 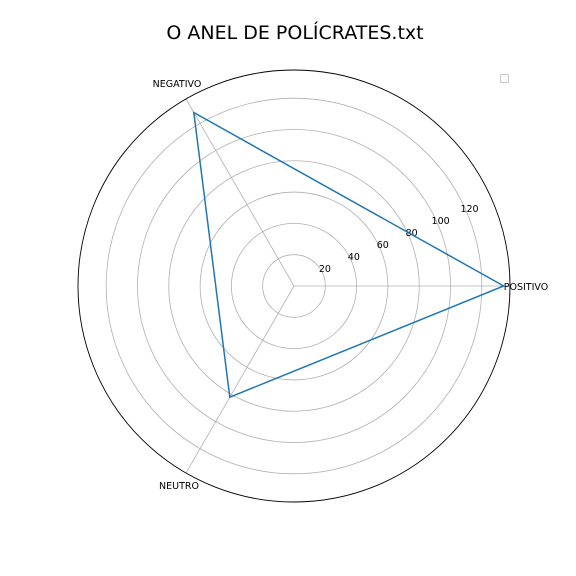 I want to click on r-tick-label-100: 100, so click(x=441, y=221).